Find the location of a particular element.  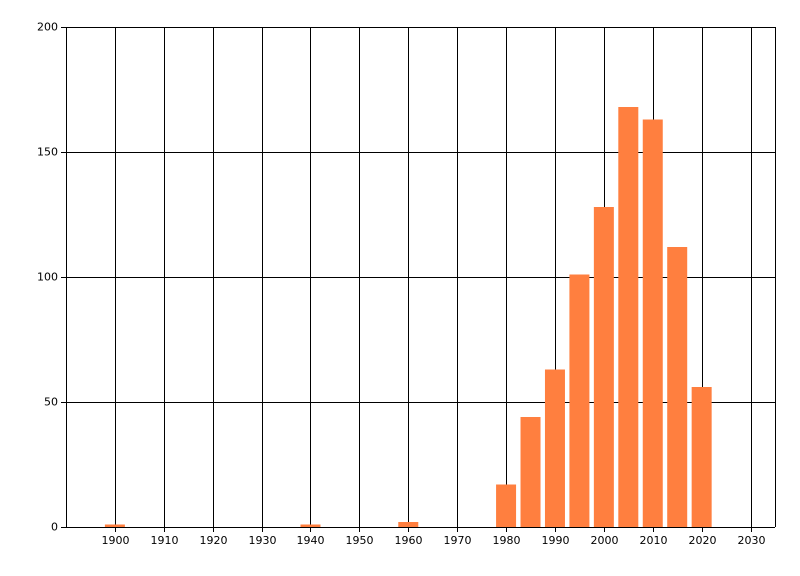

y-tick-label: 200 is located at coordinates (47, 27).